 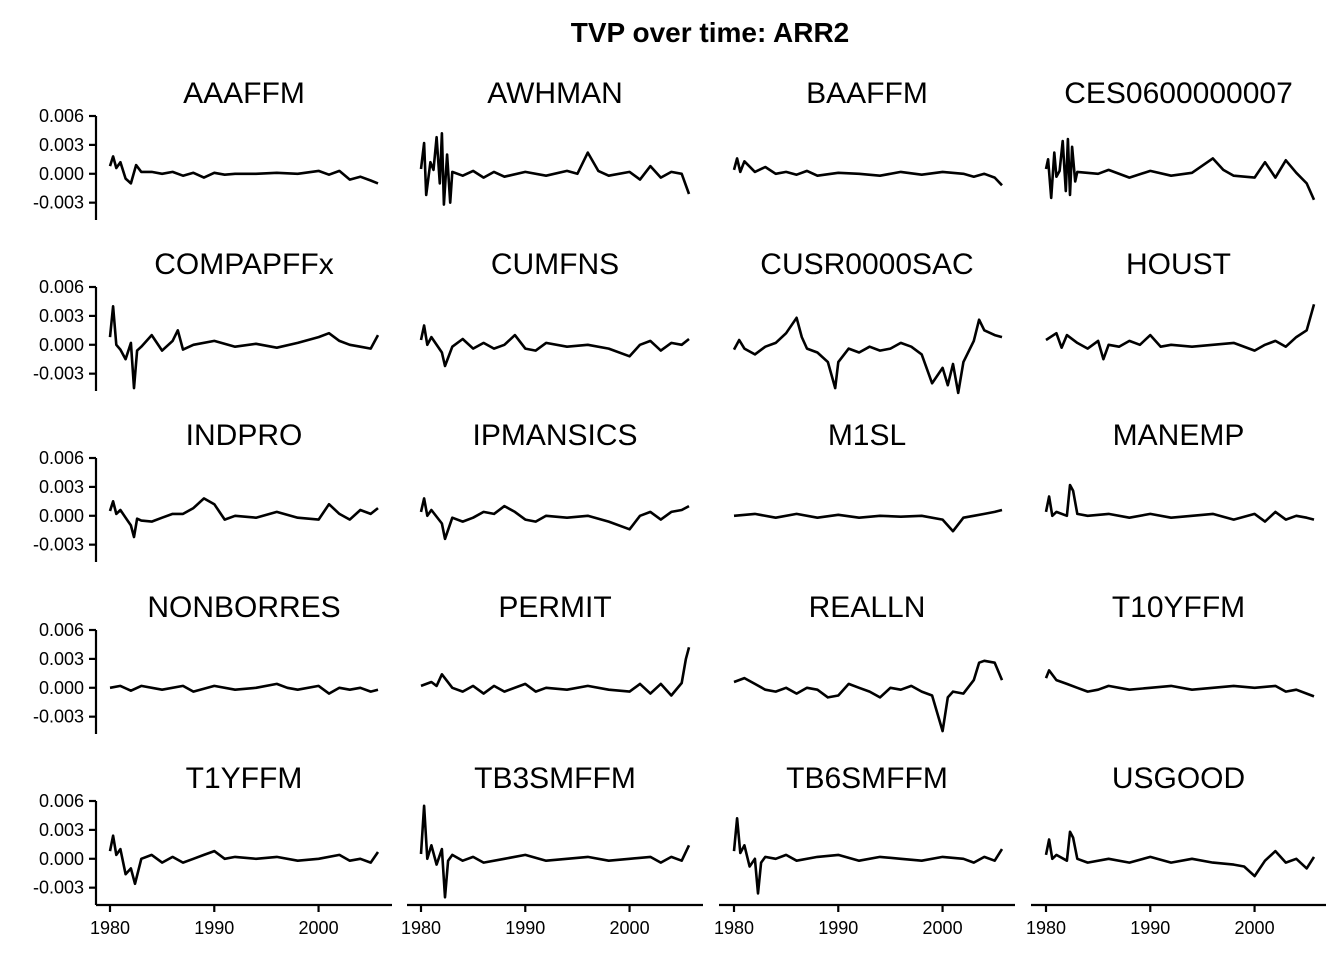 I want to click on panel-title: BAAFFM, so click(x=867, y=93).